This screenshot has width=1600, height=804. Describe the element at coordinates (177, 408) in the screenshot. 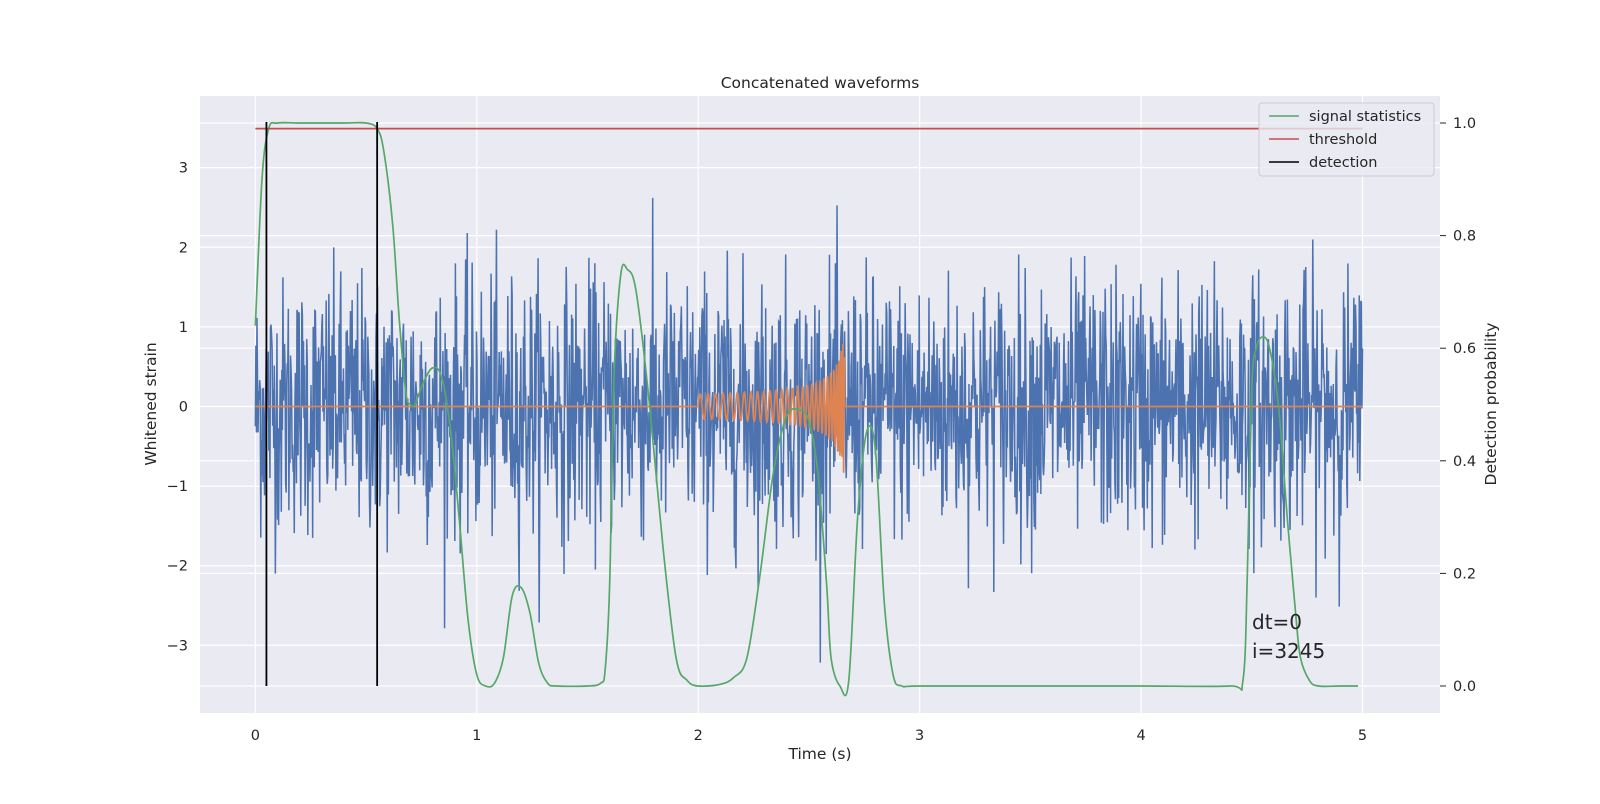

I see `y-axis-ticks: −3 −2 −1 0 1 2 3` at that location.